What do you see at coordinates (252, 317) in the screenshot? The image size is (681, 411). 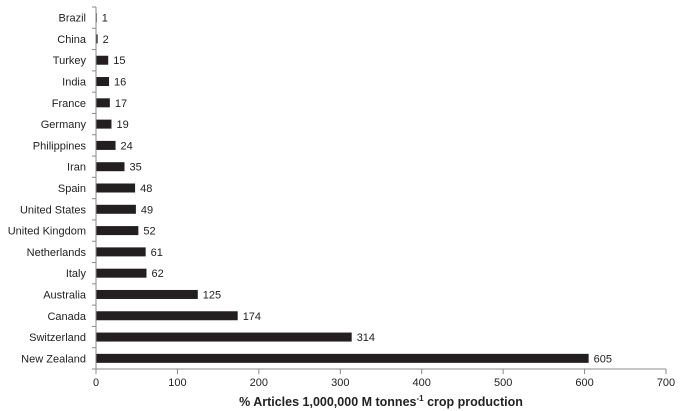 I see `value-label: 174` at bounding box center [252, 317].